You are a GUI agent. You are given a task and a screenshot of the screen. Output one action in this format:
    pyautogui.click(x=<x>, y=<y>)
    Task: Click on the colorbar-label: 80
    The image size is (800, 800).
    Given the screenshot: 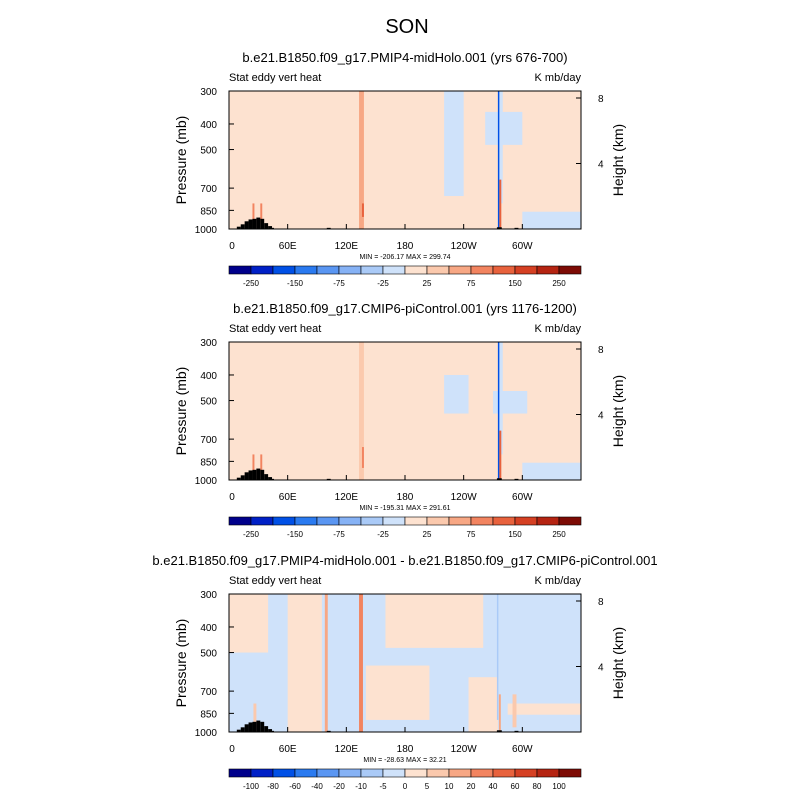 What is the action you would take?
    pyautogui.click(x=537, y=786)
    